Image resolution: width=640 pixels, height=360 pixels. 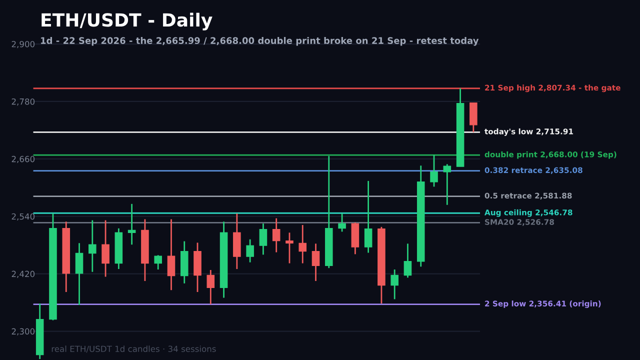 What do you see at coordinates (134, 349) in the screenshot?
I see `annotation: real ETH/USDT 1d candles · 34 sessions` at bounding box center [134, 349].